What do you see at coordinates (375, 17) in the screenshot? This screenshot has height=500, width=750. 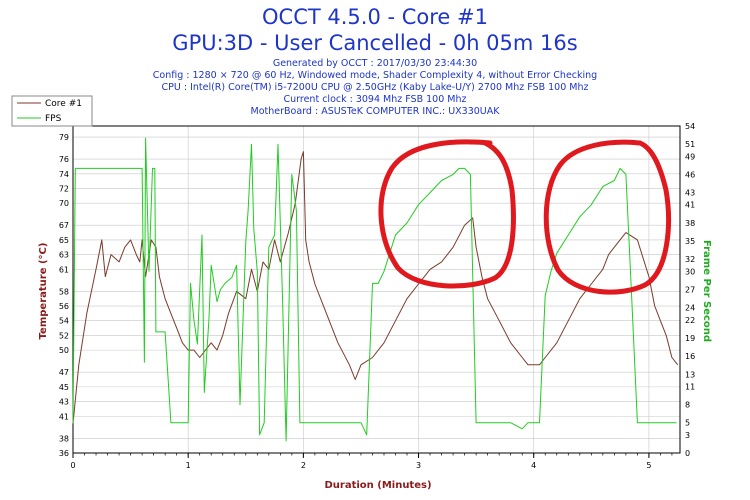 I see `chart-title: OCCT 4.5.0 - Core #1` at bounding box center [375, 17].